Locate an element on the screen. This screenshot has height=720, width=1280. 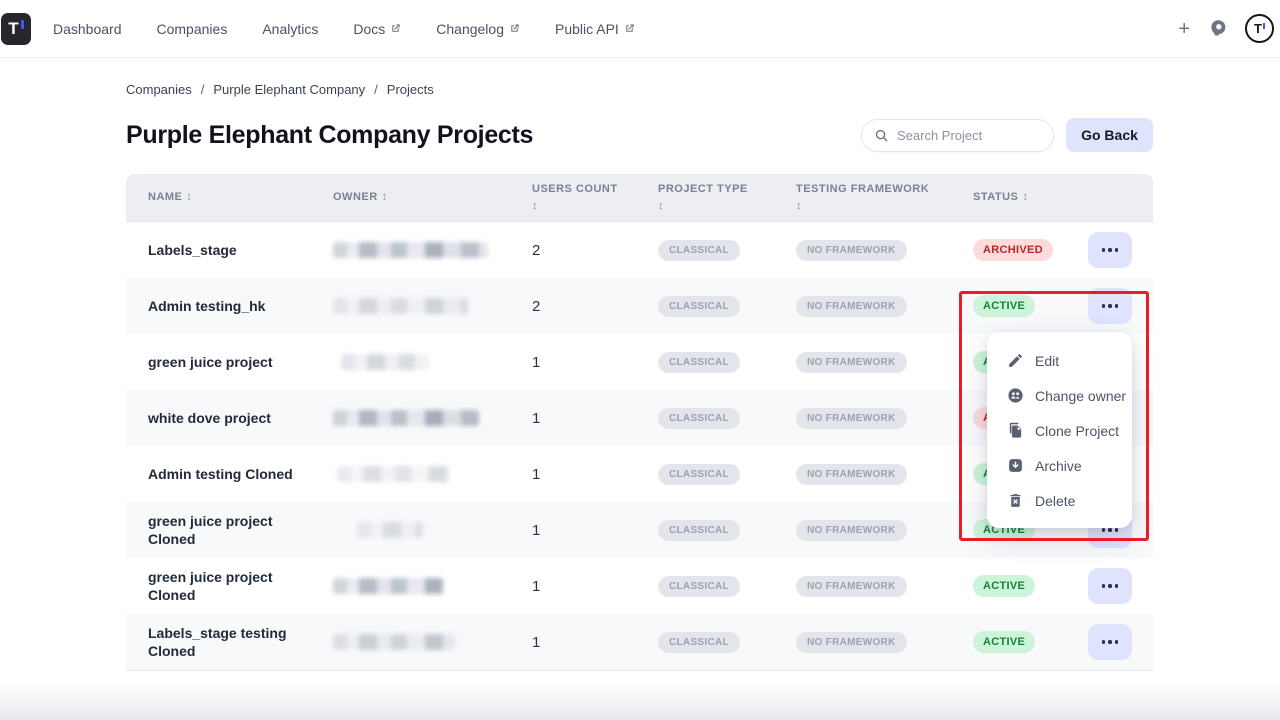
pencil-icon is located at coordinates (1015, 360).